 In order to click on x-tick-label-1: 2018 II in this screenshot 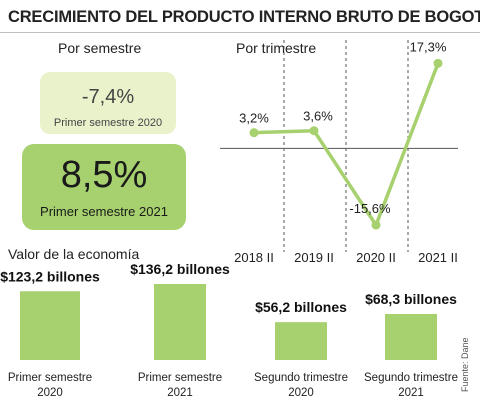, I will do `click(254, 257)`.